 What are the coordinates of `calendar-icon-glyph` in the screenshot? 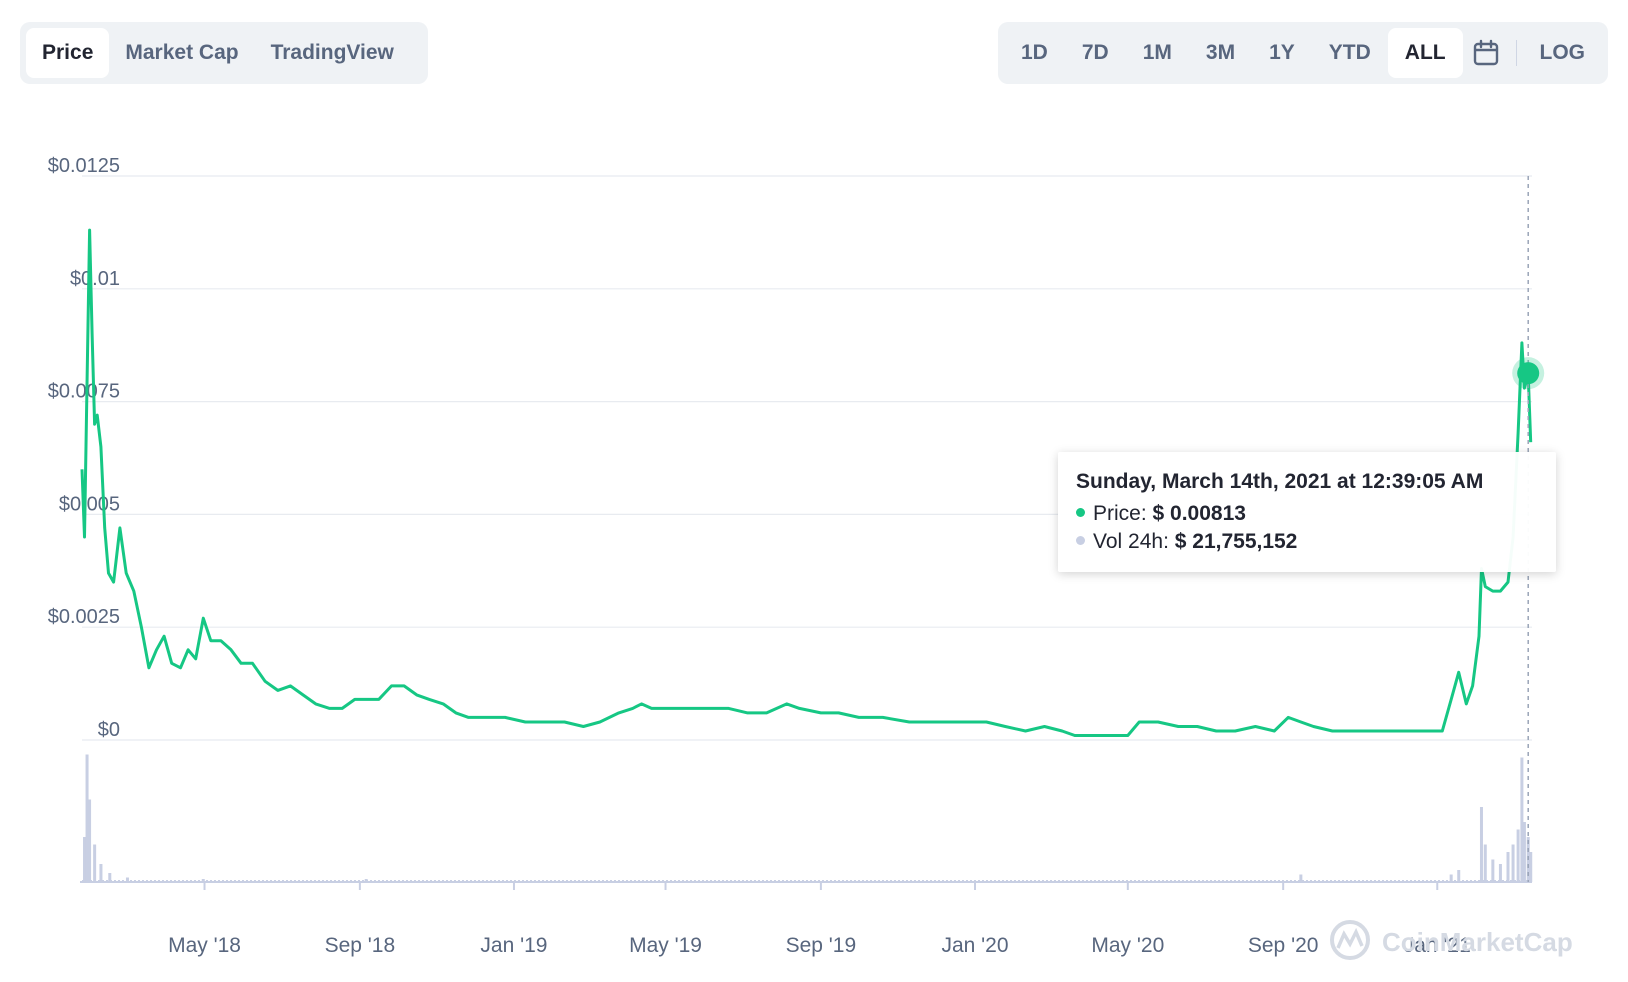 It's located at (1486, 52).